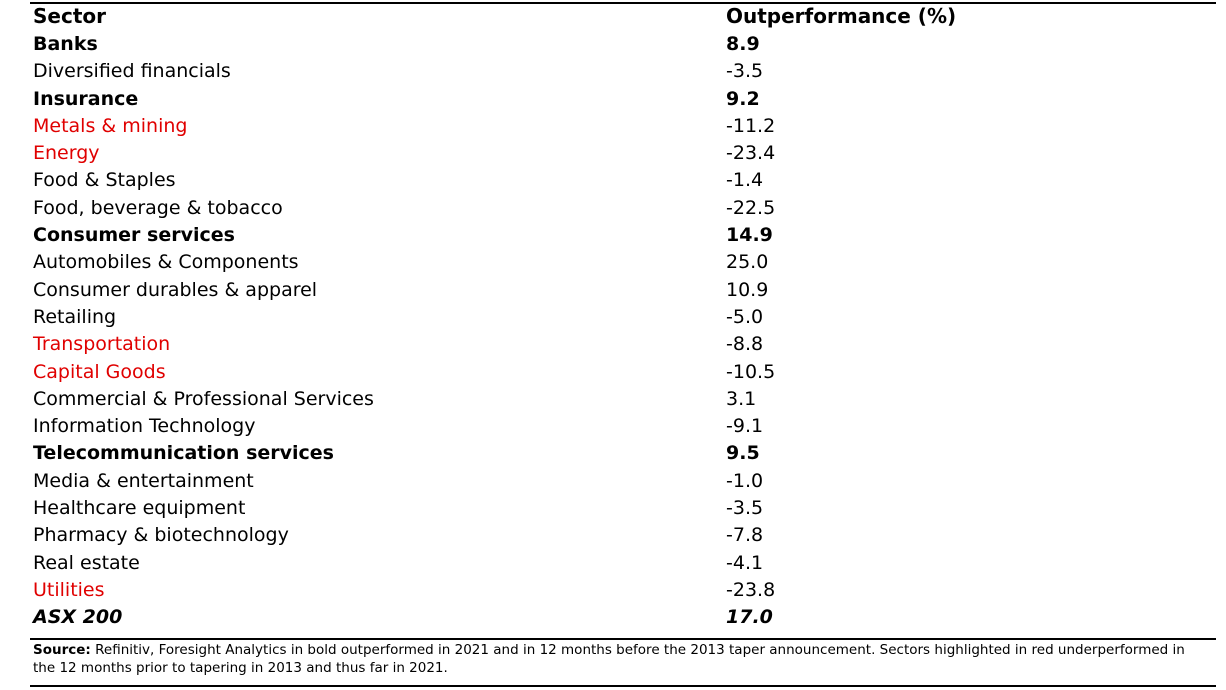 The height and width of the screenshot is (690, 1226). What do you see at coordinates (745, 562) in the screenshot?
I see `outperformance-cell: -4.1` at bounding box center [745, 562].